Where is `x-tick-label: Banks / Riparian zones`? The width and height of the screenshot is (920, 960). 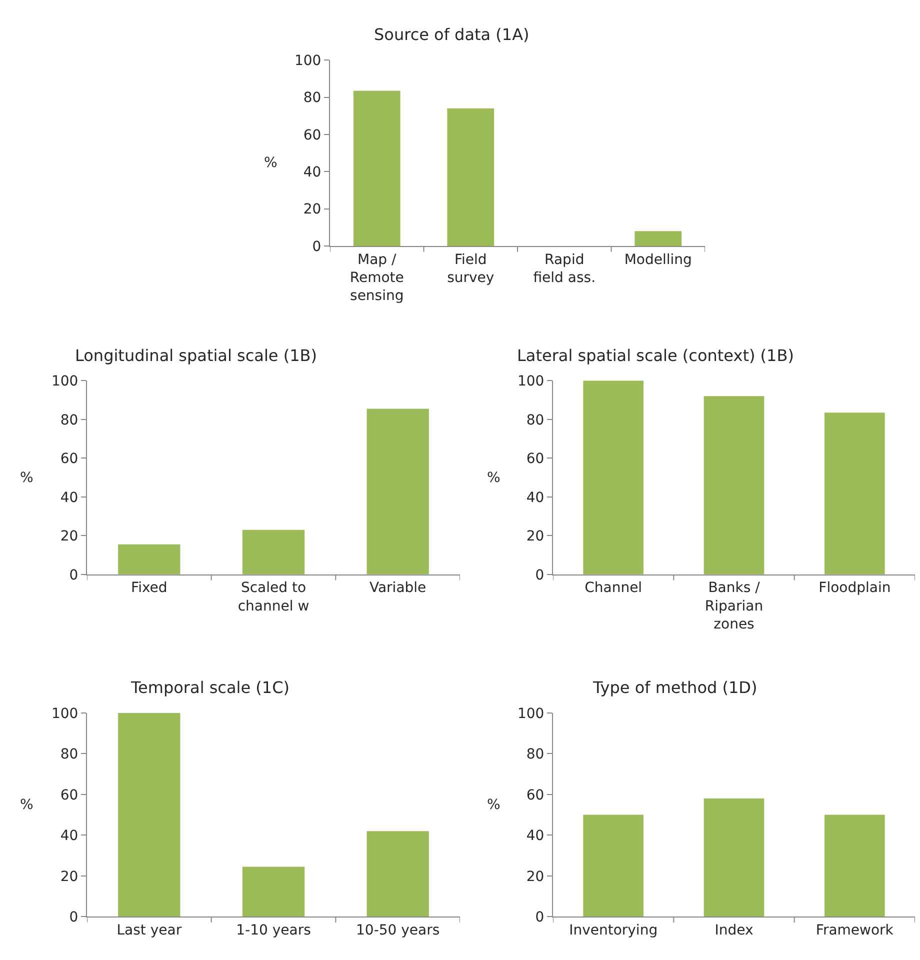 x-tick-label: Banks / Riparian zones is located at coordinates (734, 606).